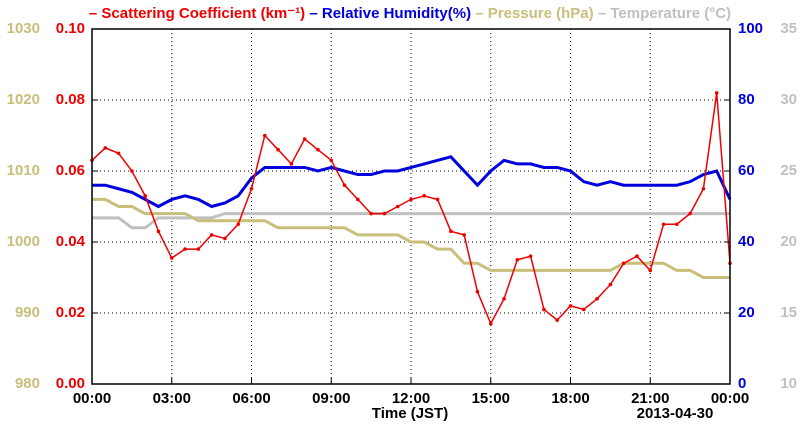 The height and width of the screenshot is (439, 800). I want to click on y-tick-label: 15, so click(788, 312).